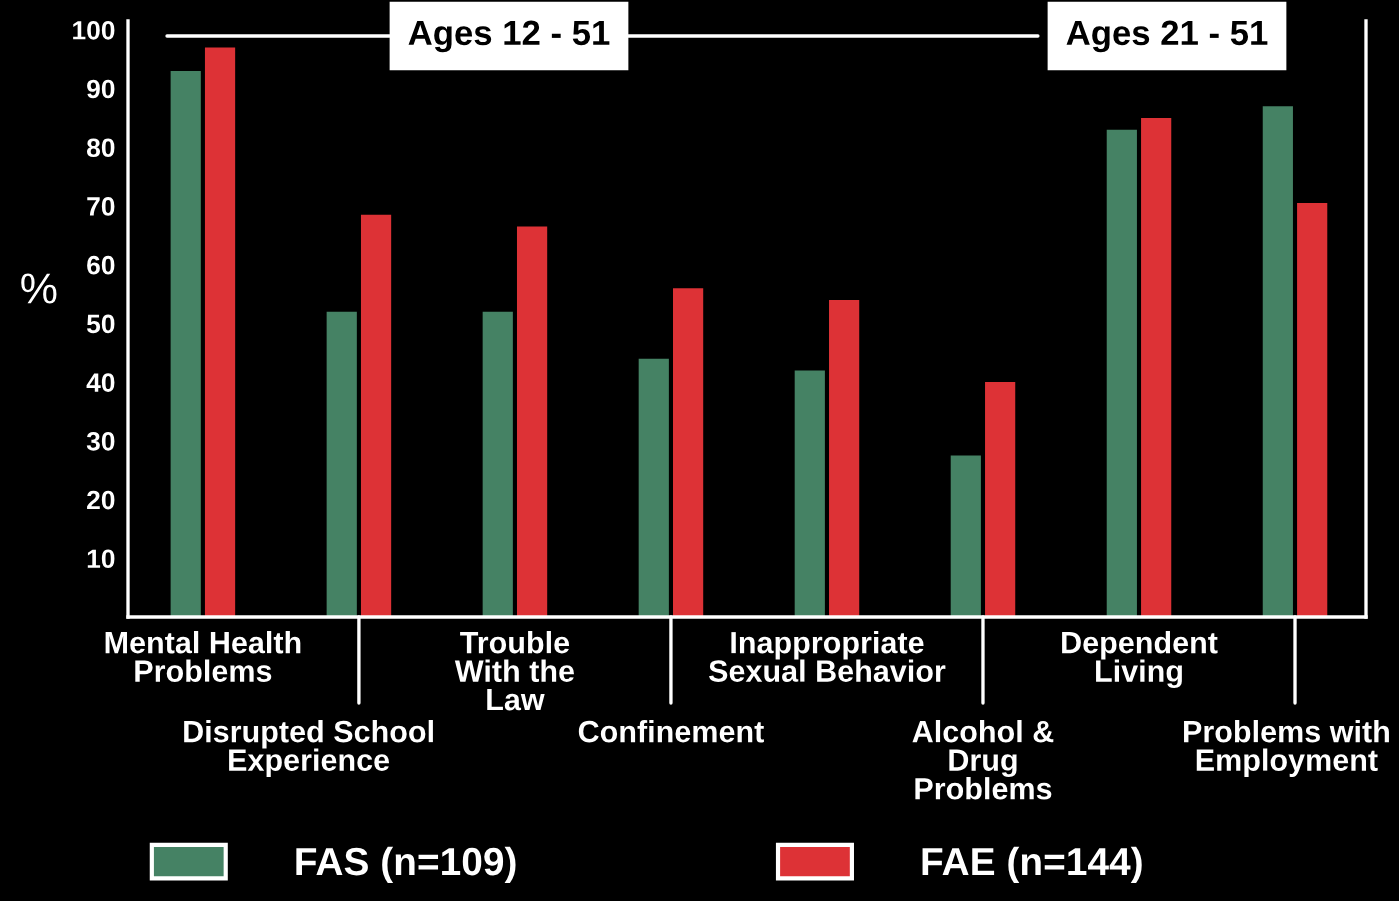 Image resolution: width=1399 pixels, height=901 pixels. What do you see at coordinates (509, 36) in the screenshot?
I see `annotation: Ages 12 - 51` at bounding box center [509, 36].